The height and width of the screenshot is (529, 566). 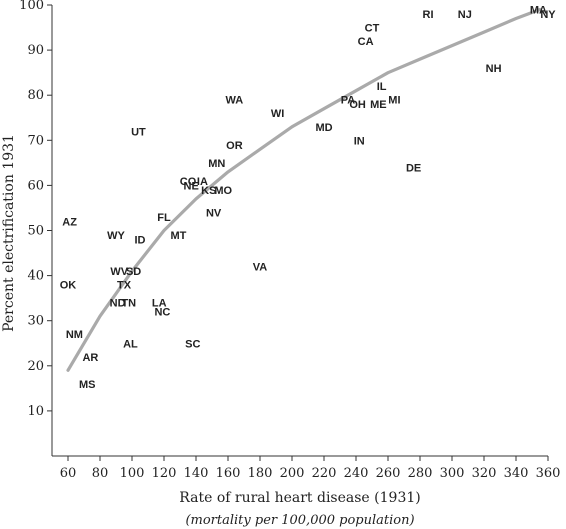 I want to click on data-point-fl: FL, so click(x=164, y=218).